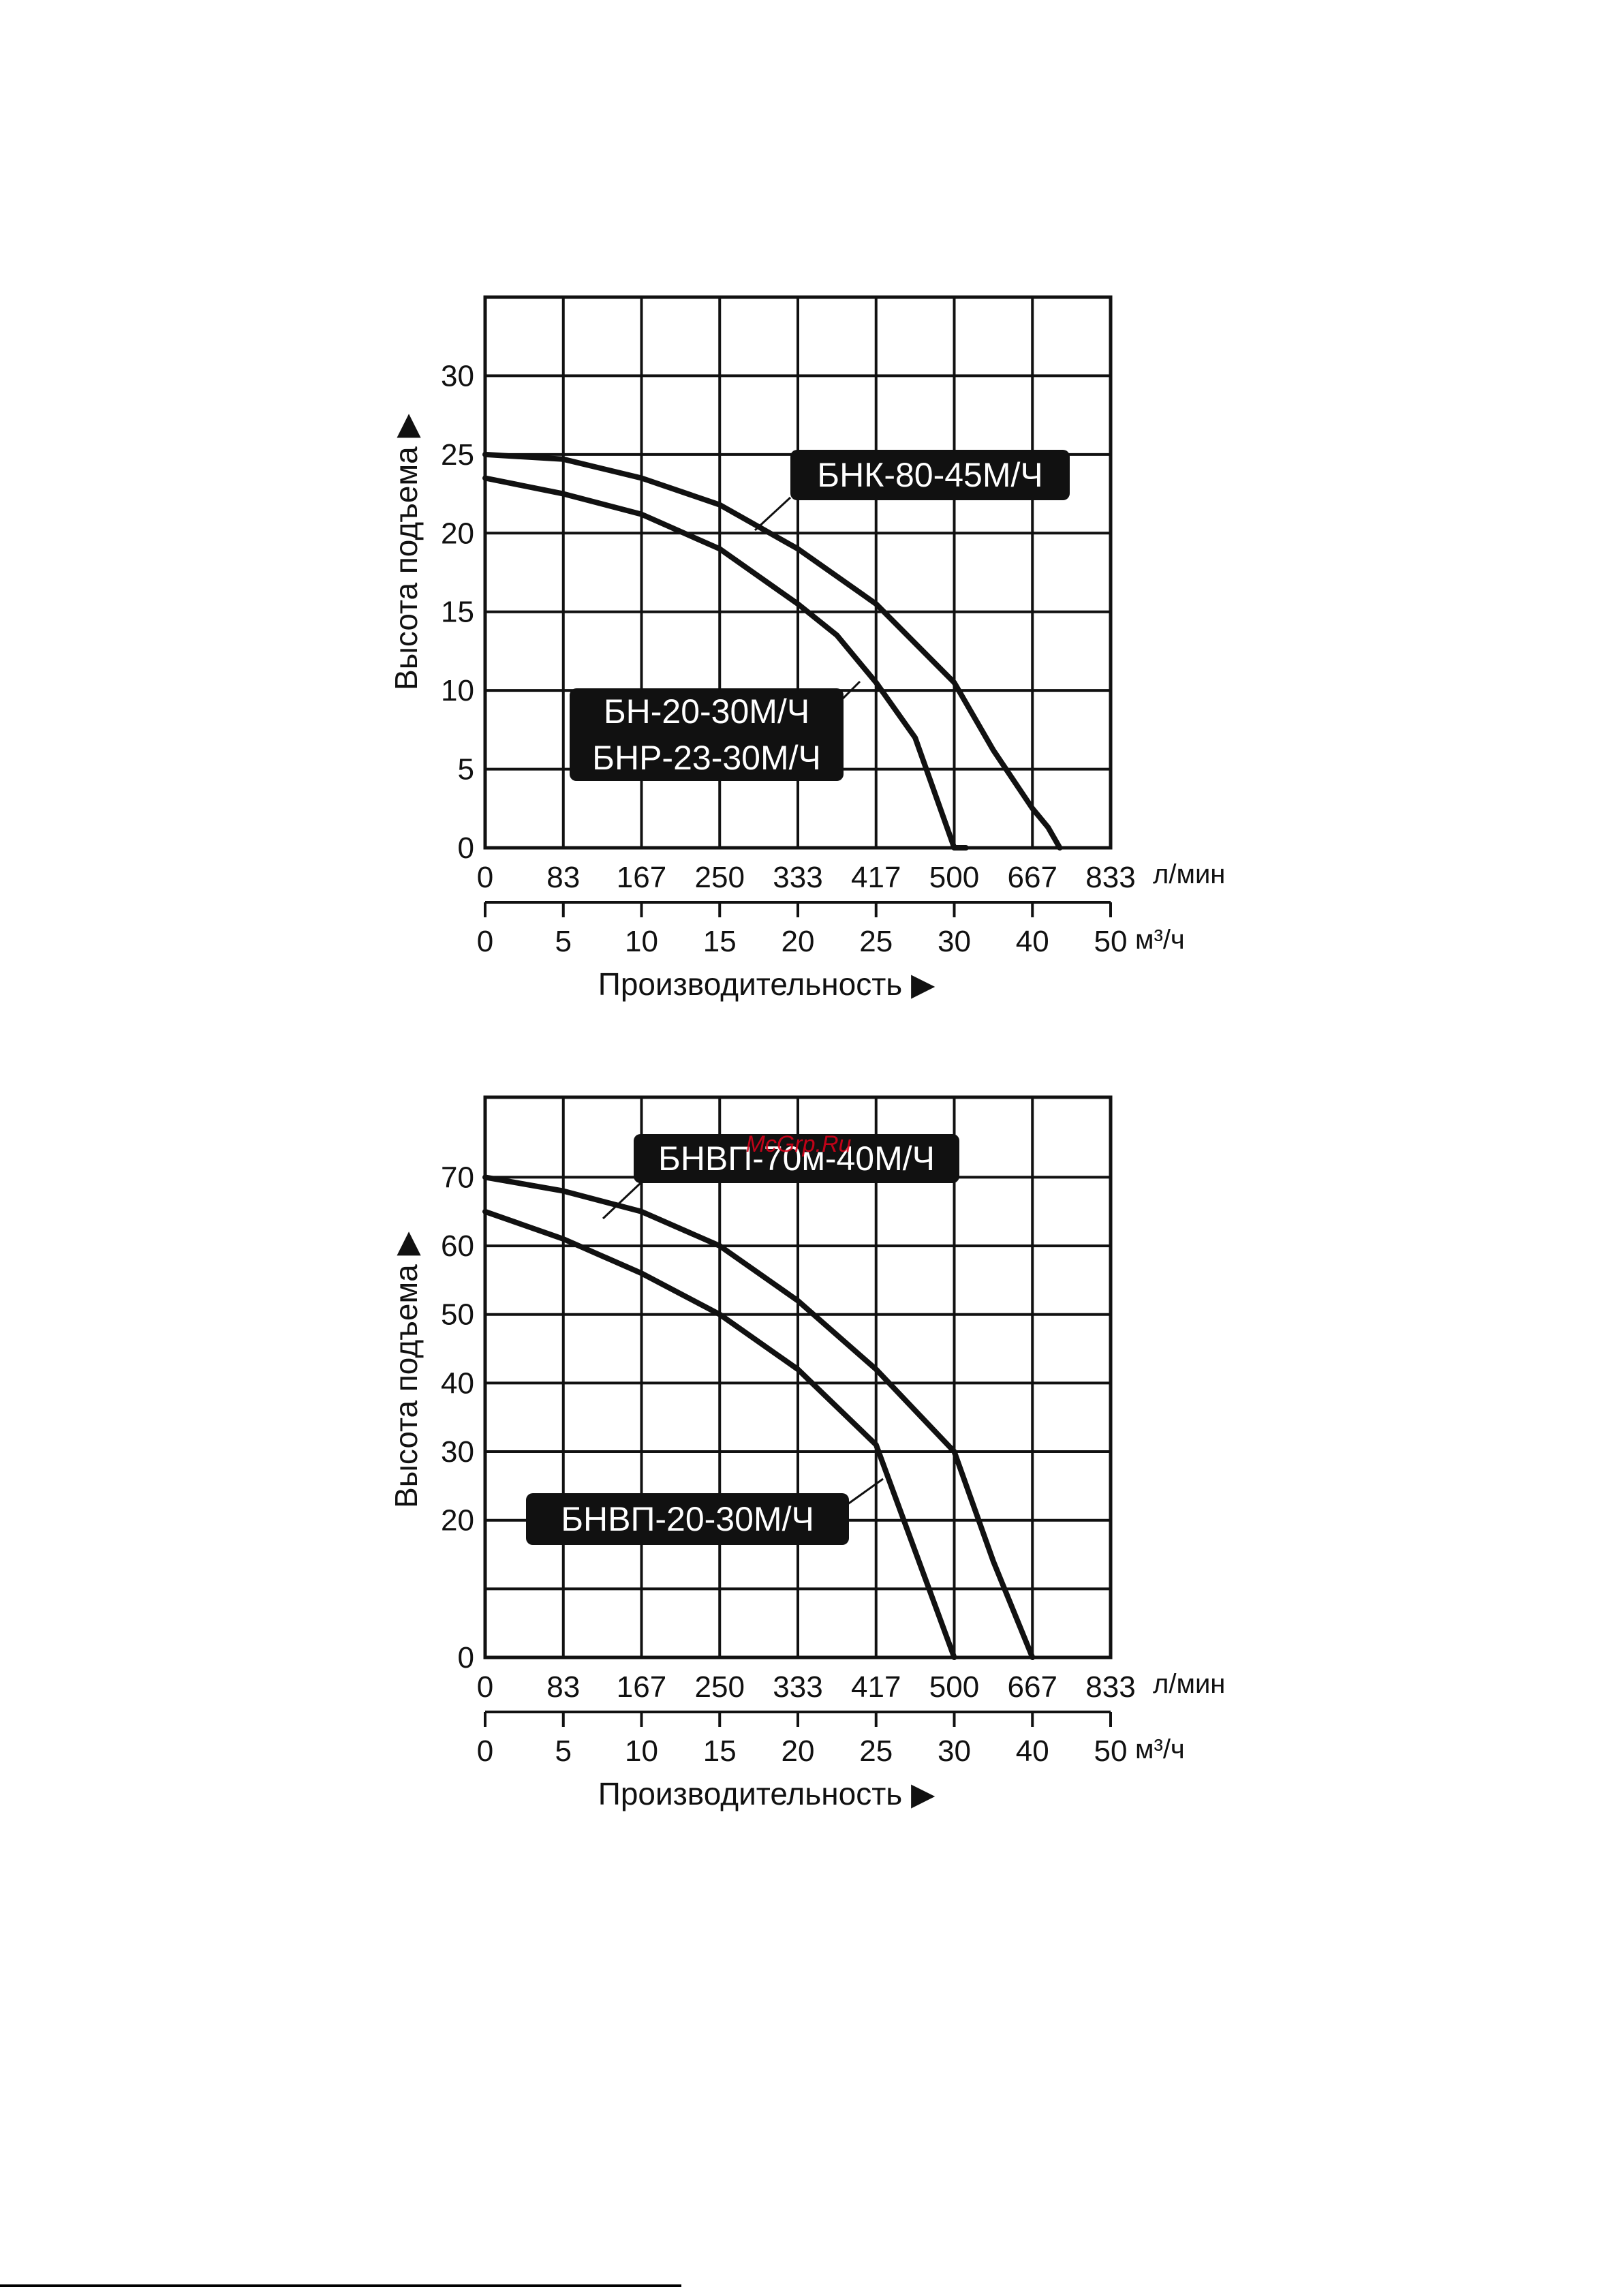 The height and width of the screenshot is (2296, 1623). I want to click on y-tick-label: 70, so click(457, 1177).